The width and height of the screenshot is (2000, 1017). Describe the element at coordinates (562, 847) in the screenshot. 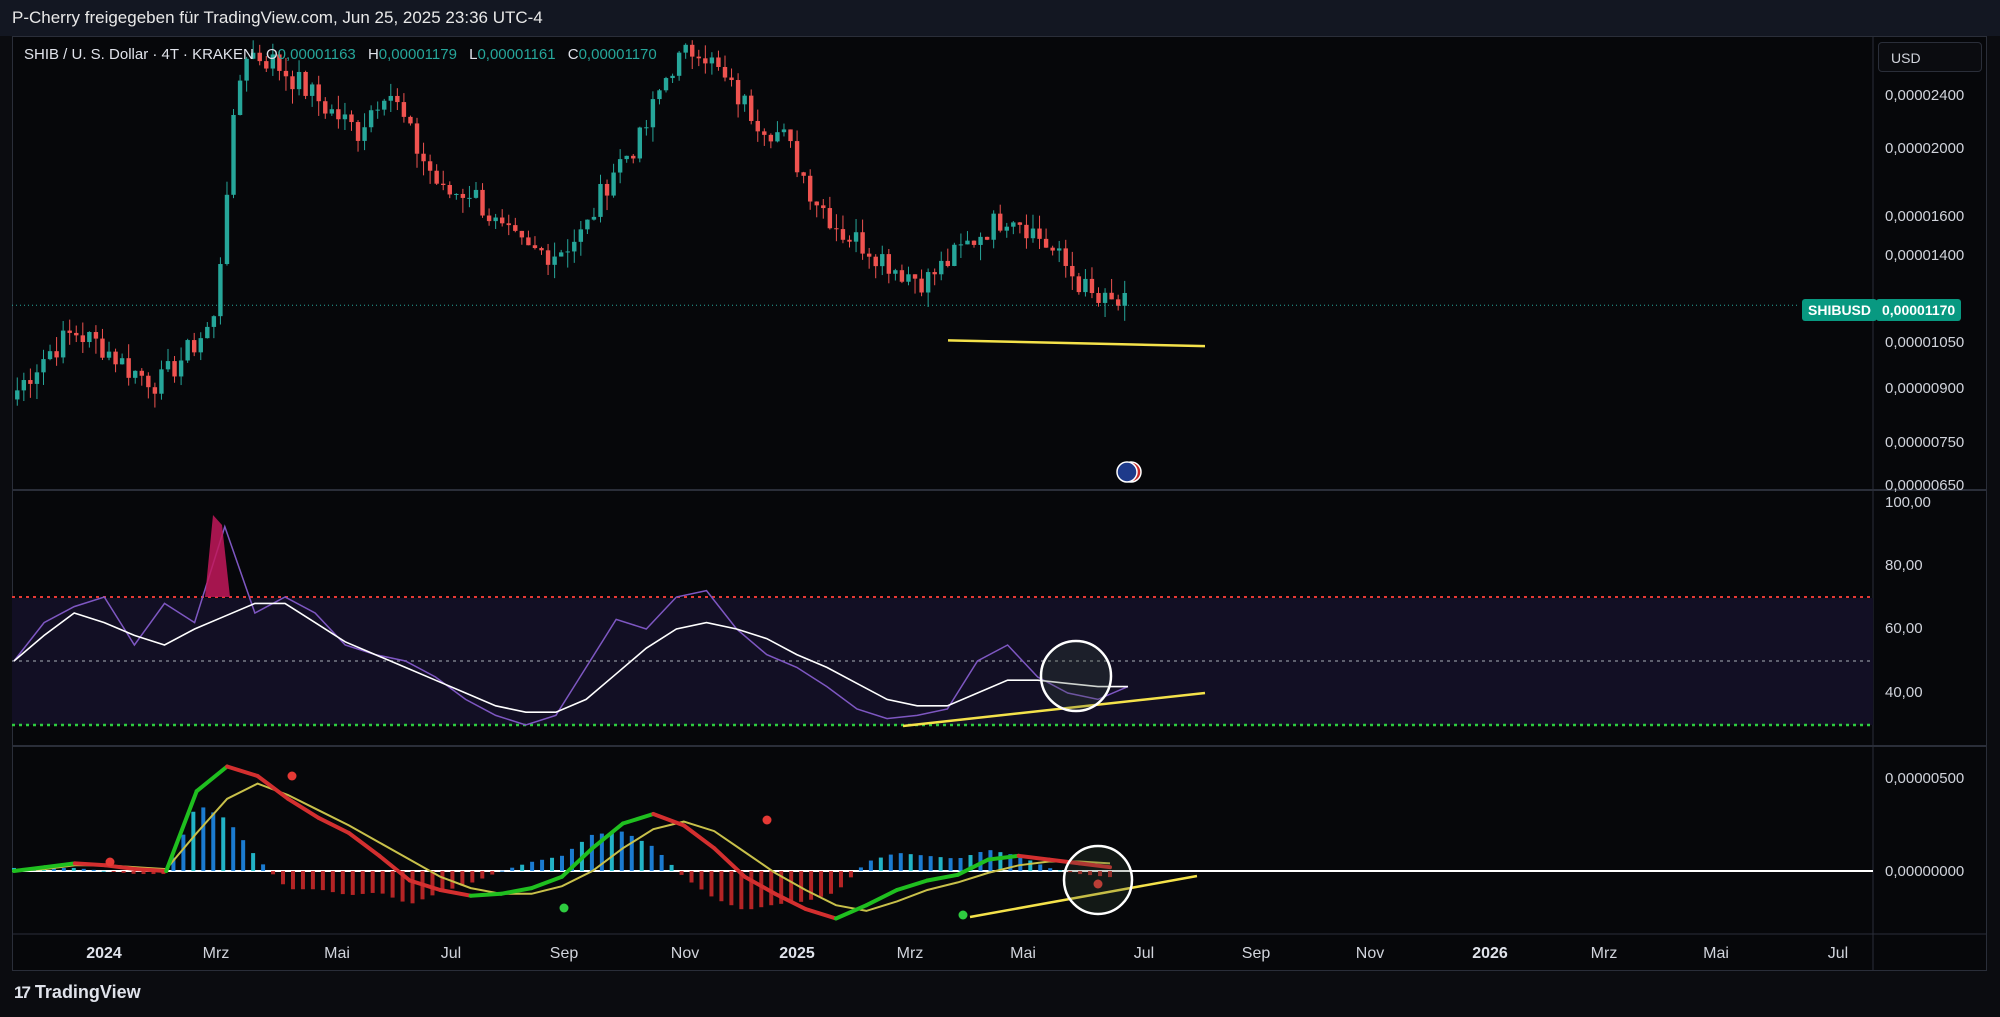

I see `macd-signal-line` at that location.